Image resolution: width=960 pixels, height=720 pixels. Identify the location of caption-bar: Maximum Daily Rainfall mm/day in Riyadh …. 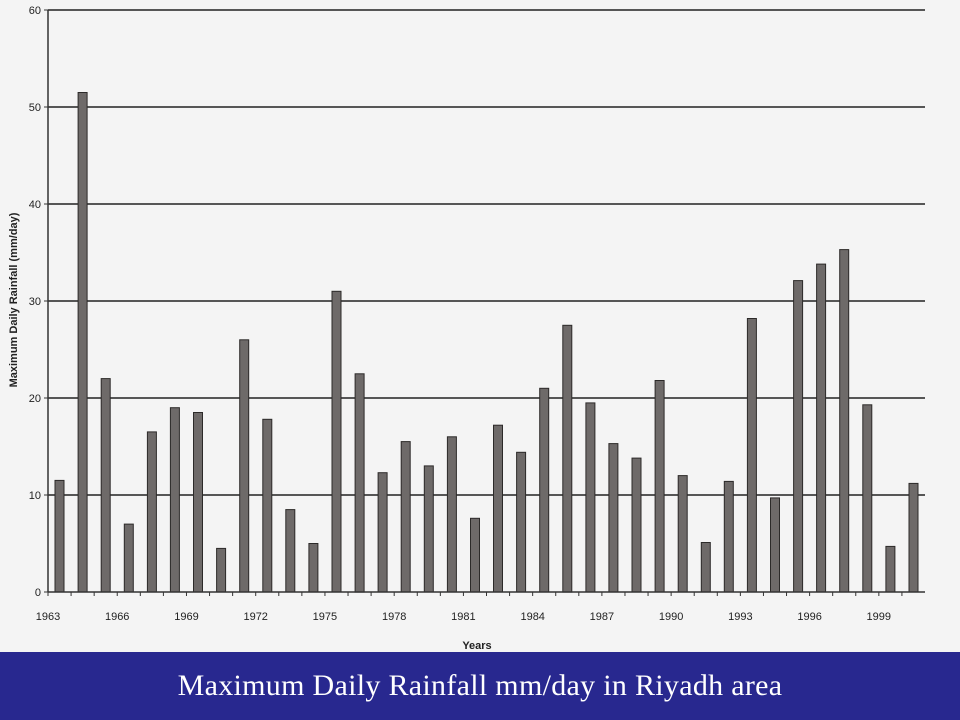
(480, 686).